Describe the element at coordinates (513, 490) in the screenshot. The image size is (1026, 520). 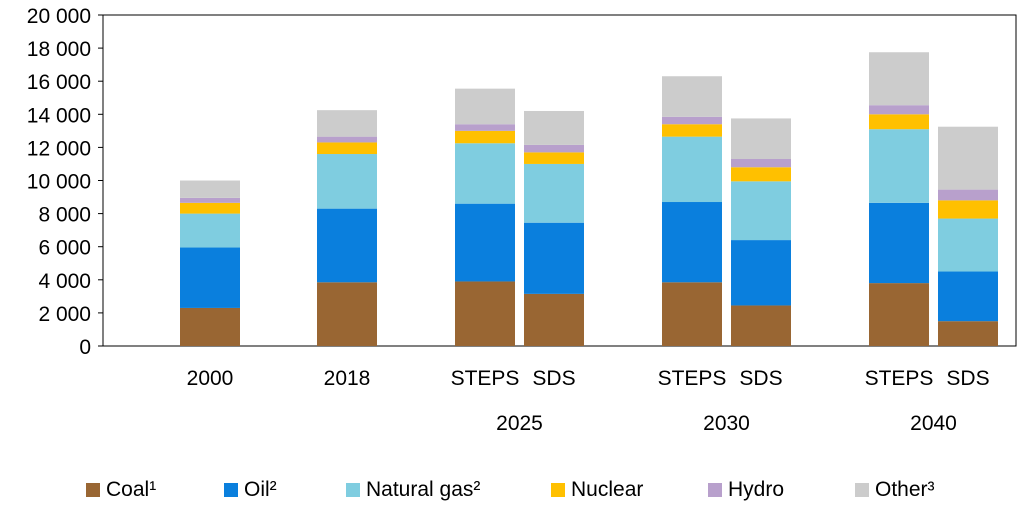
I see `legend: Coal¹ Oil² Natural gas² Nuclear Hydro Other³` at that location.